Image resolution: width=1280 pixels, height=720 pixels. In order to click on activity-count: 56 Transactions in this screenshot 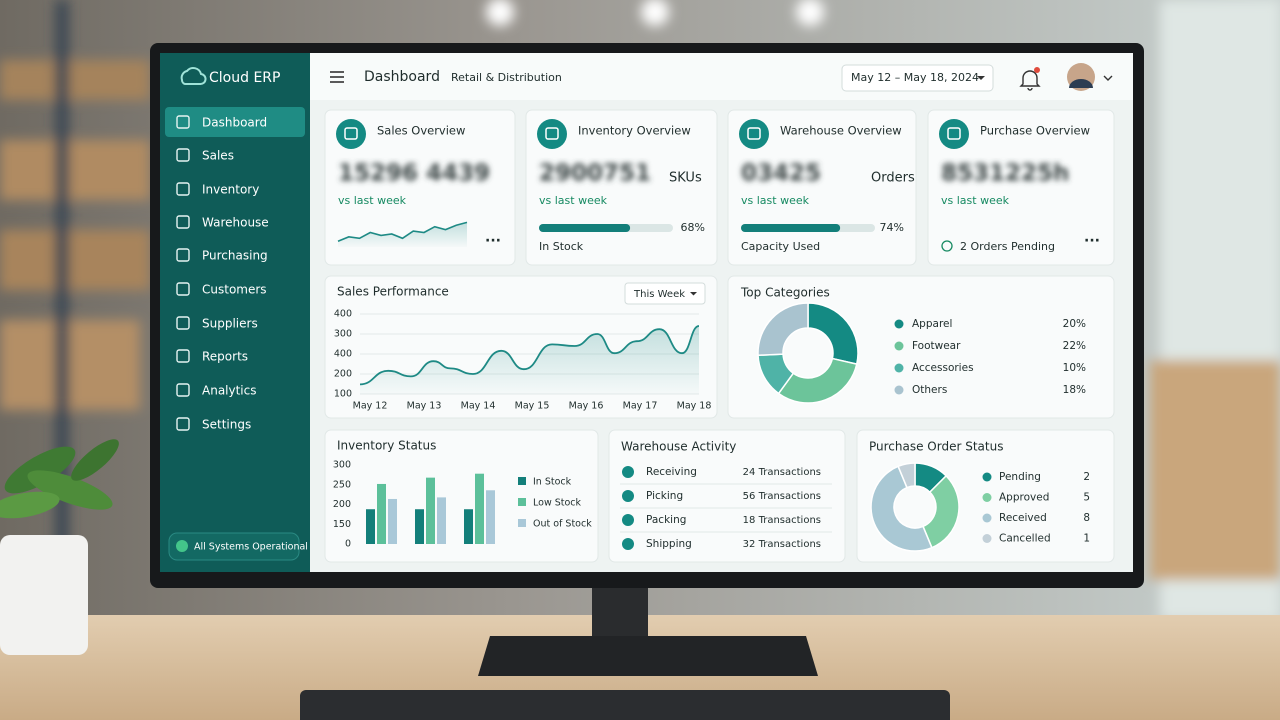, I will do `click(782, 496)`.